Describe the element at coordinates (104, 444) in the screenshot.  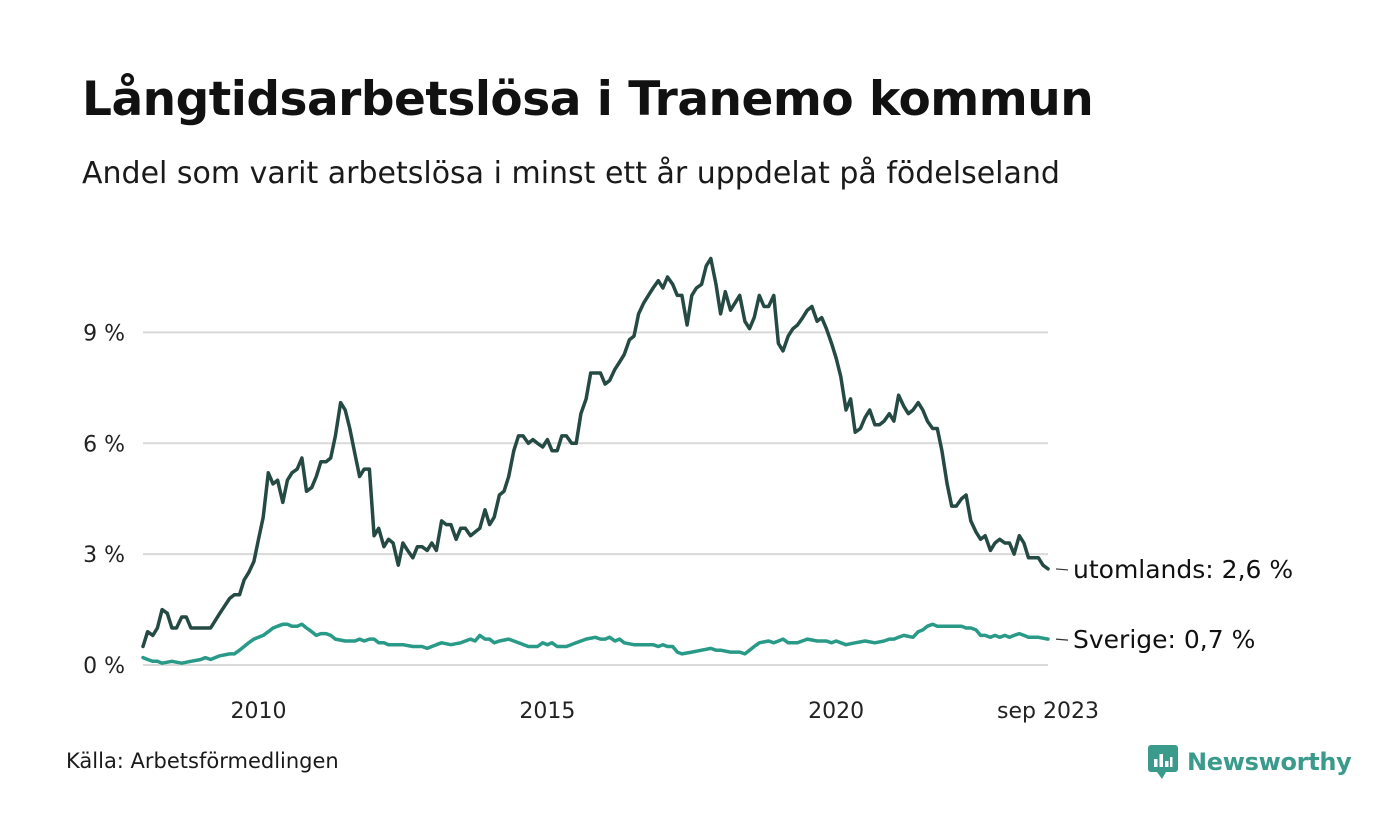
I see `y-tick-label: 6 %` at that location.